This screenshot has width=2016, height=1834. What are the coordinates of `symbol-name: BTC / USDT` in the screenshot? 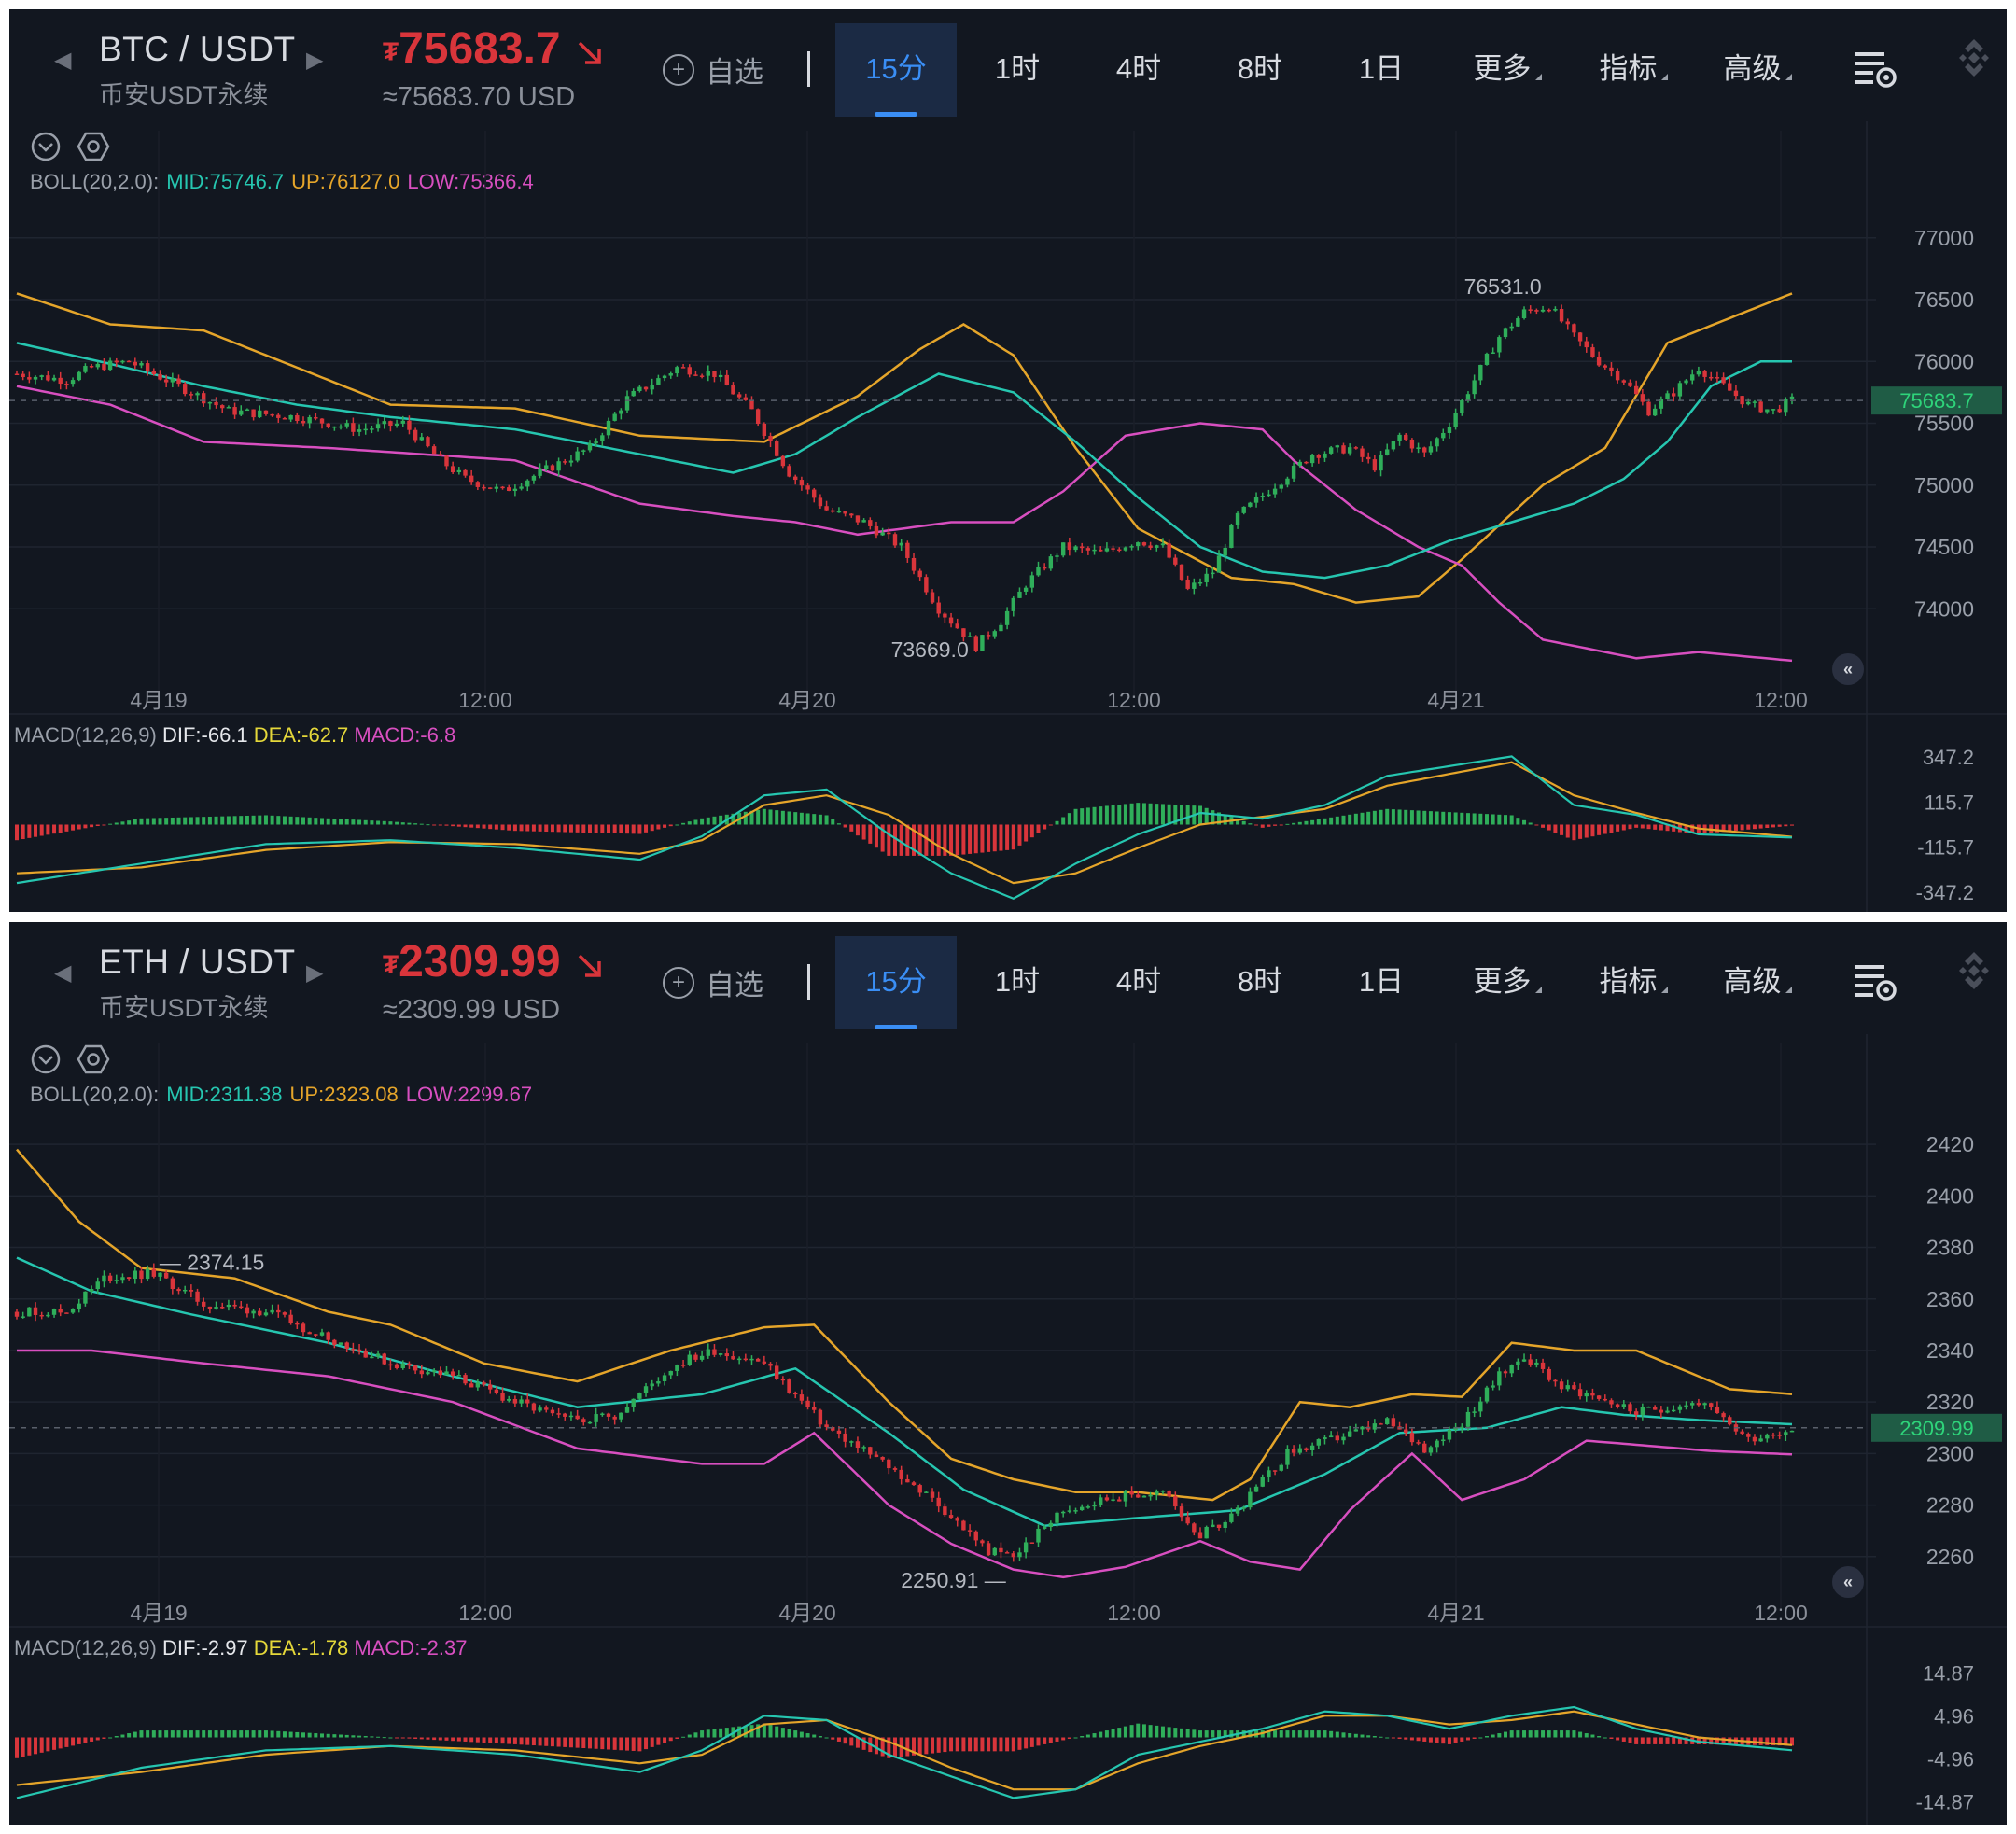 It's located at (197, 49).